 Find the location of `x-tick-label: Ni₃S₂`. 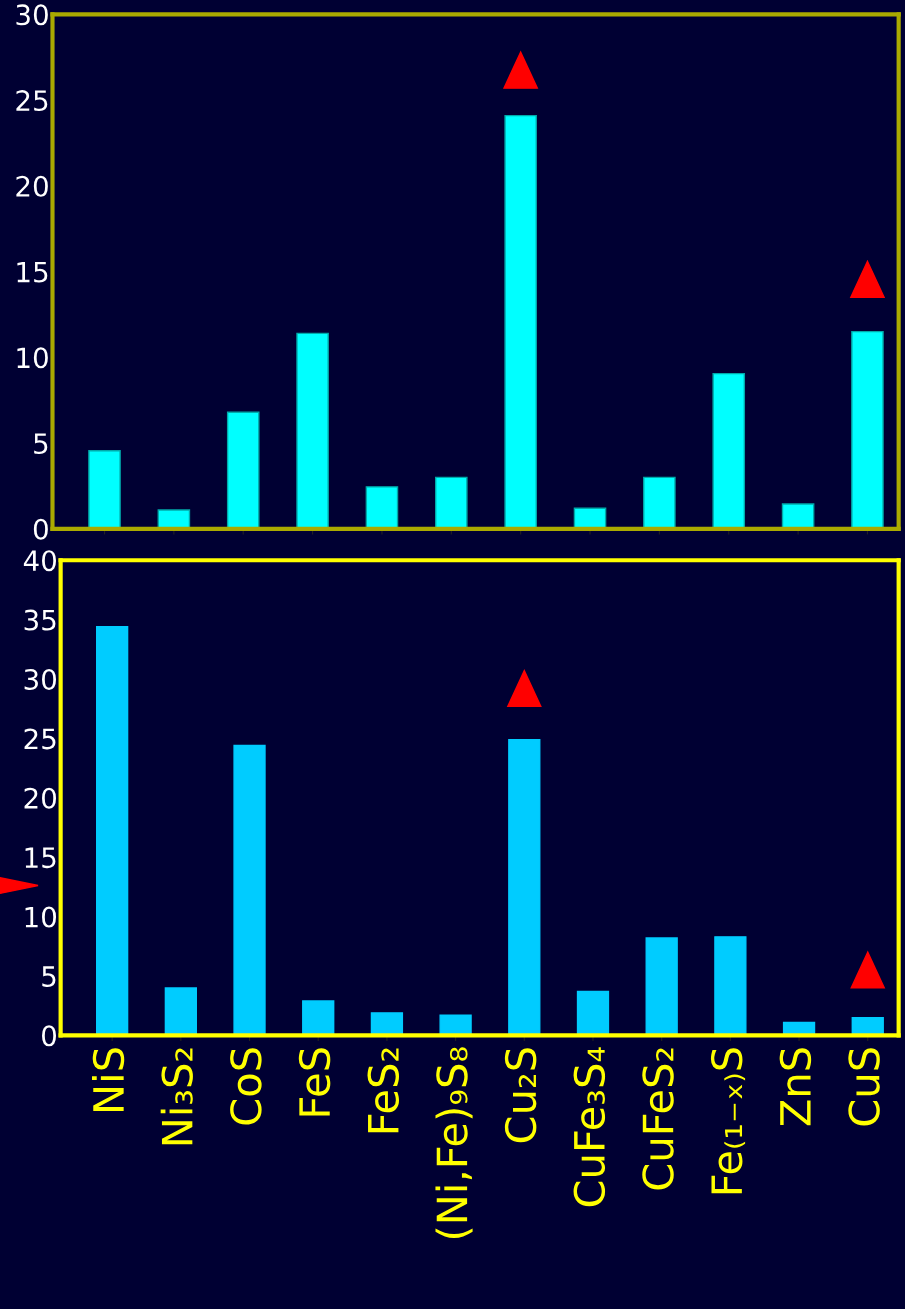

x-tick-label: Ni₃S₂ is located at coordinates (176, 1096).